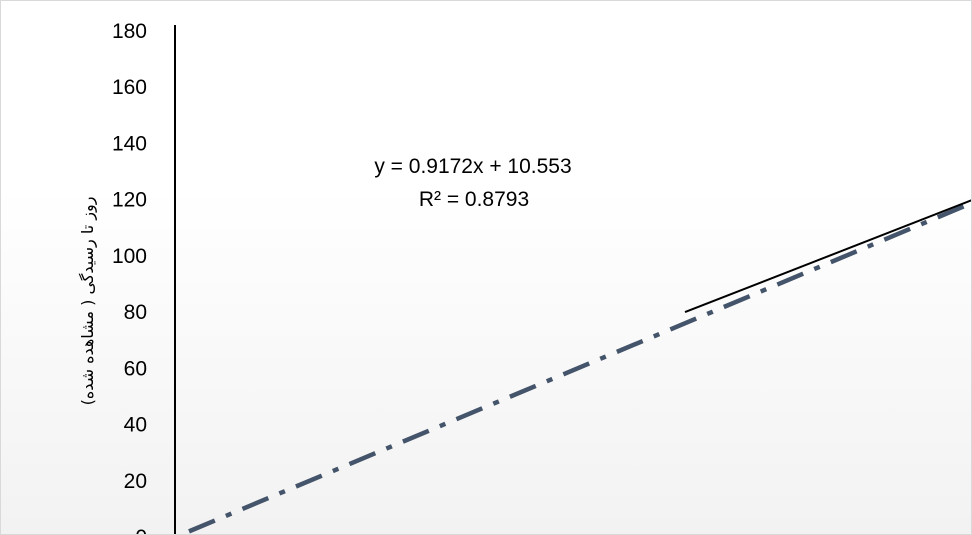 This screenshot has height=535, width=972. I want to click on y-axis-ticks: 0 20 40 60 80 100 120 140 160 180, so click(129, 277).